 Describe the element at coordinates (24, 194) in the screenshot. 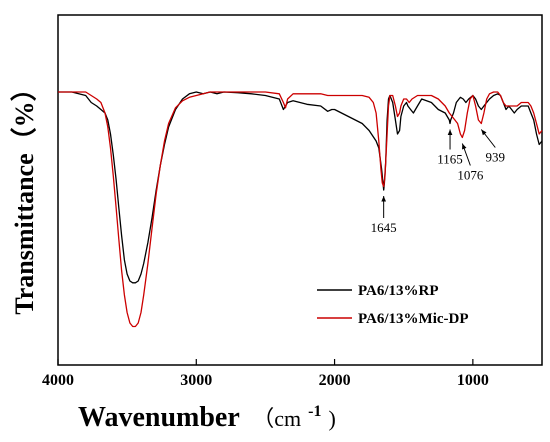

I see `y-axis-title: Transmittance（%）` at that location.